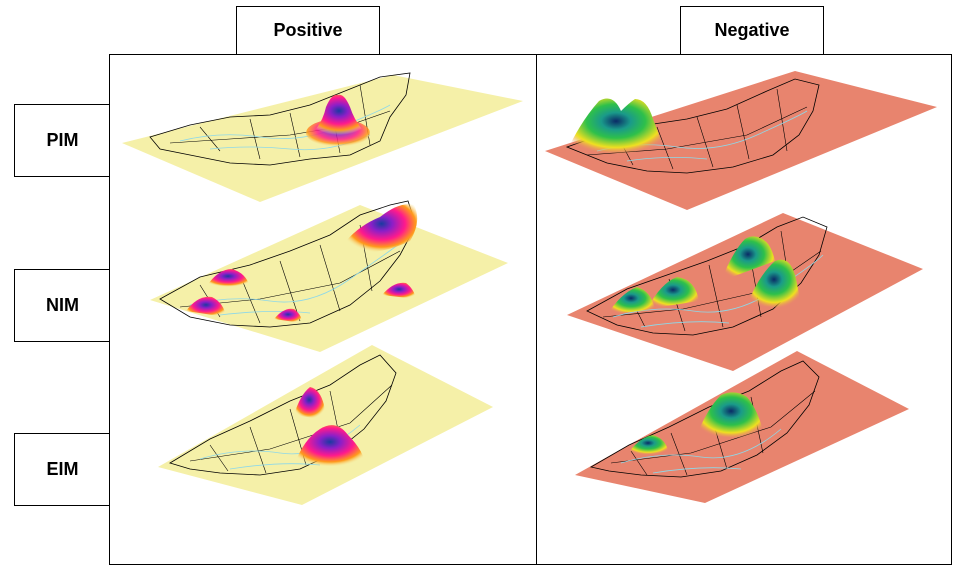 This screenshot has height=575, width=958. I want to click on column-header-positive: Positive, so click(308, 30).